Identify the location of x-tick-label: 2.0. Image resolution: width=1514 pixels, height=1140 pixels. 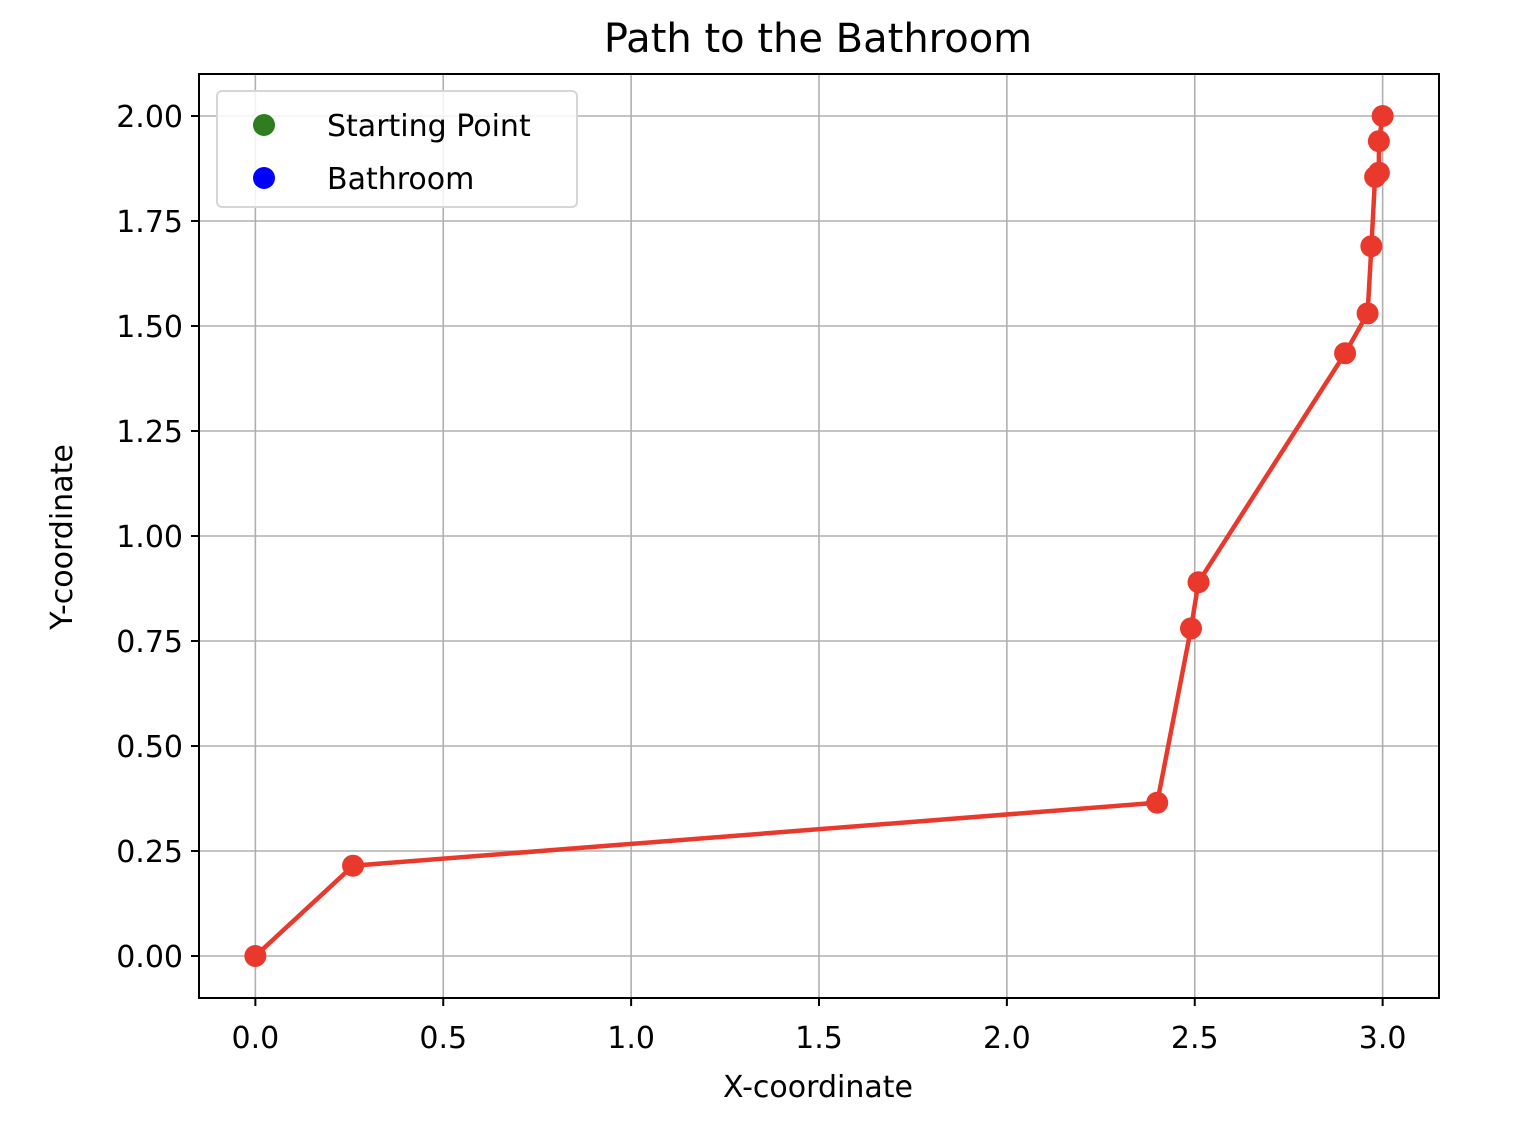
(1007, 1038).